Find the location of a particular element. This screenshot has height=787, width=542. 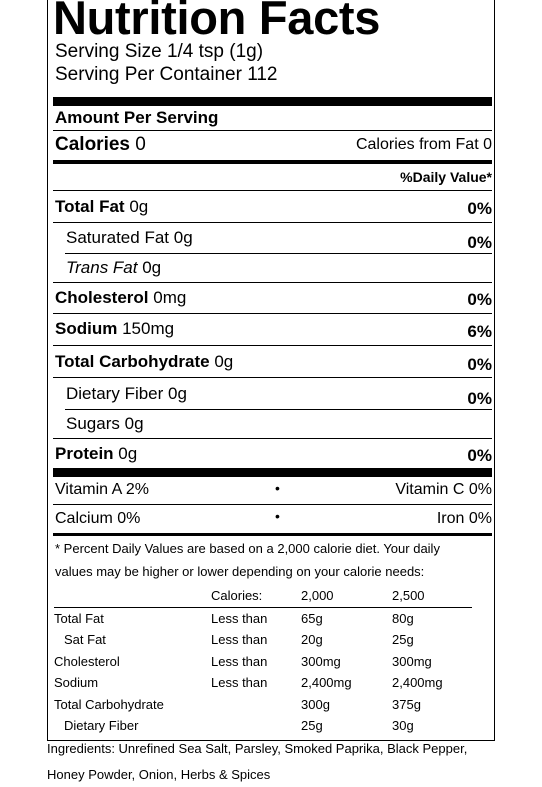

nutrient-name: Protein is located at coordinates (84, 453).